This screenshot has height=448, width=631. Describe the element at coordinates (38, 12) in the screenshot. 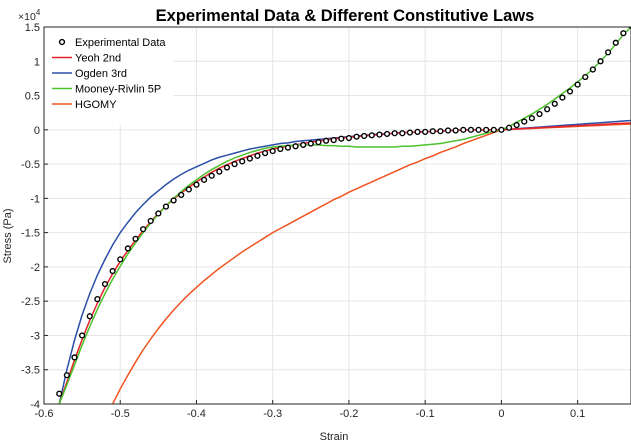

I see `y-exponent-power: 4` at that location.